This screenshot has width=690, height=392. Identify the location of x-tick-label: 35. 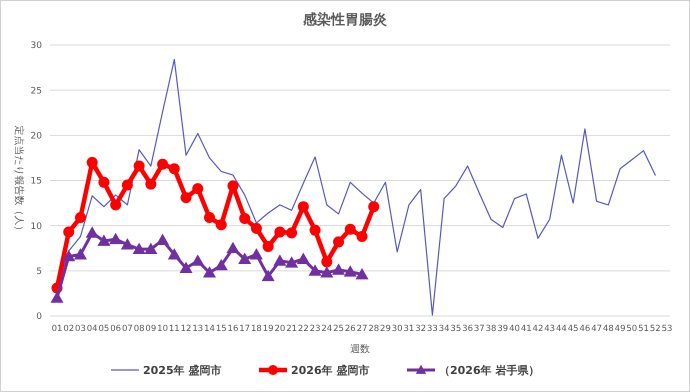
(456, 329).